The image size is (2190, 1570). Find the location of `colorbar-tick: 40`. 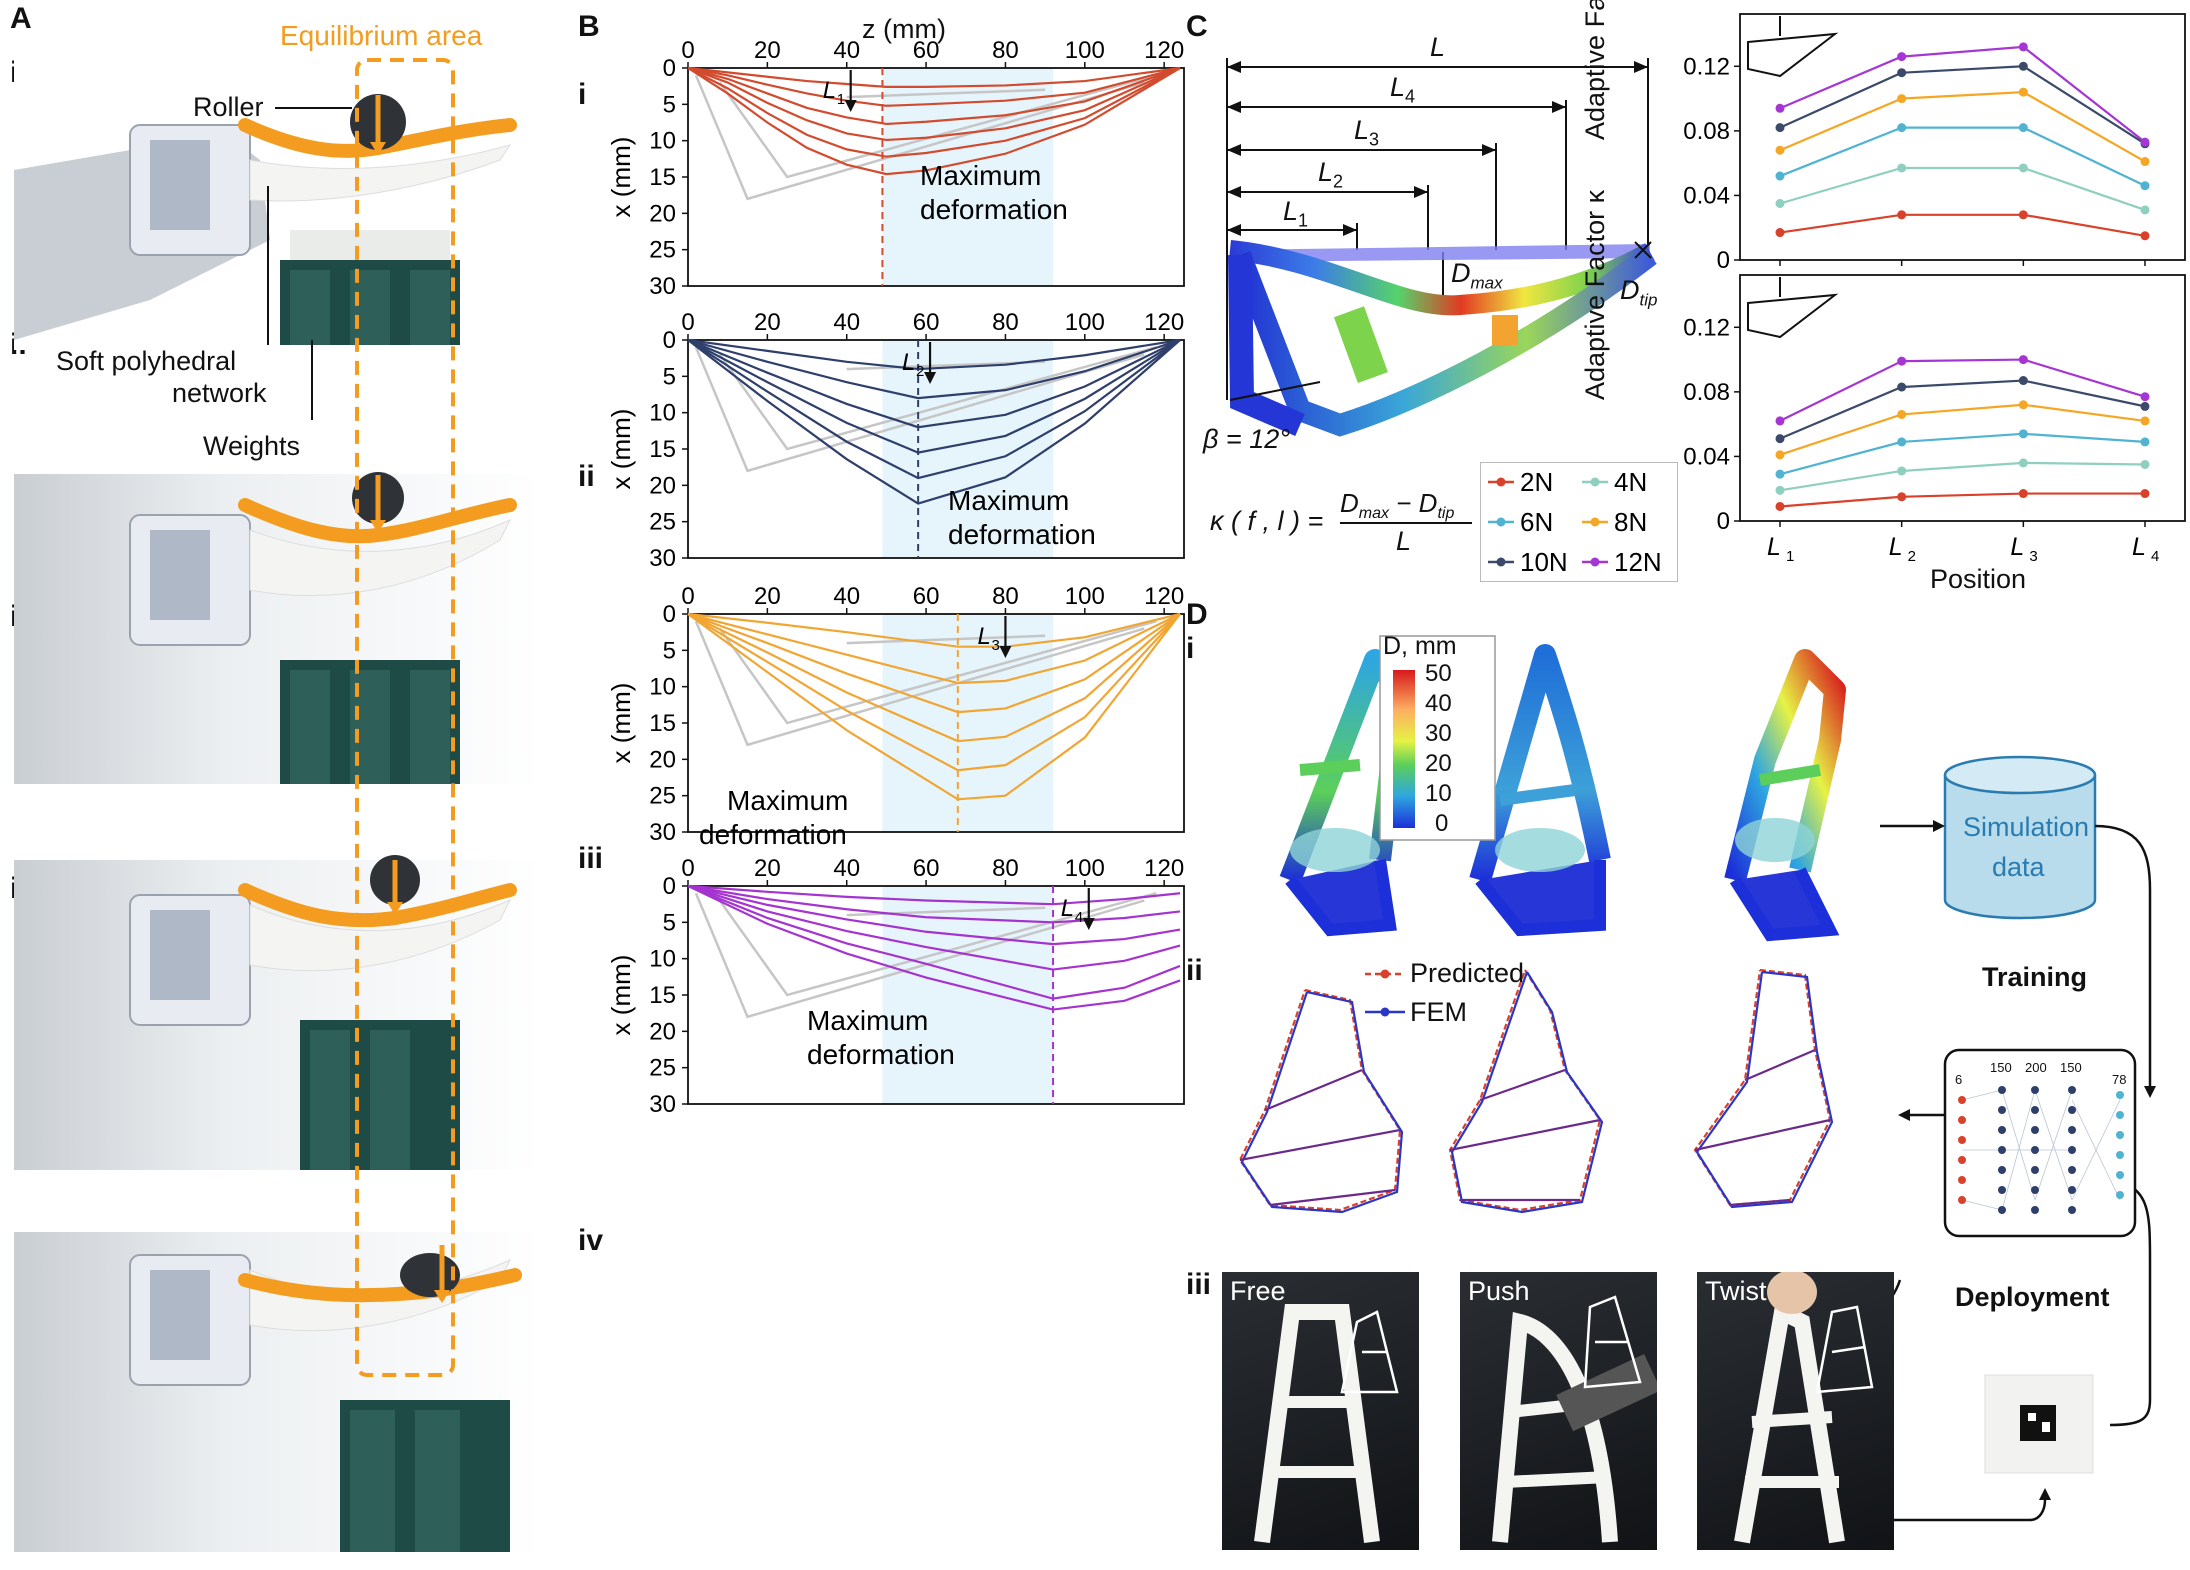

colorbar-tick: 40 is located at coordinates (1438, 703).